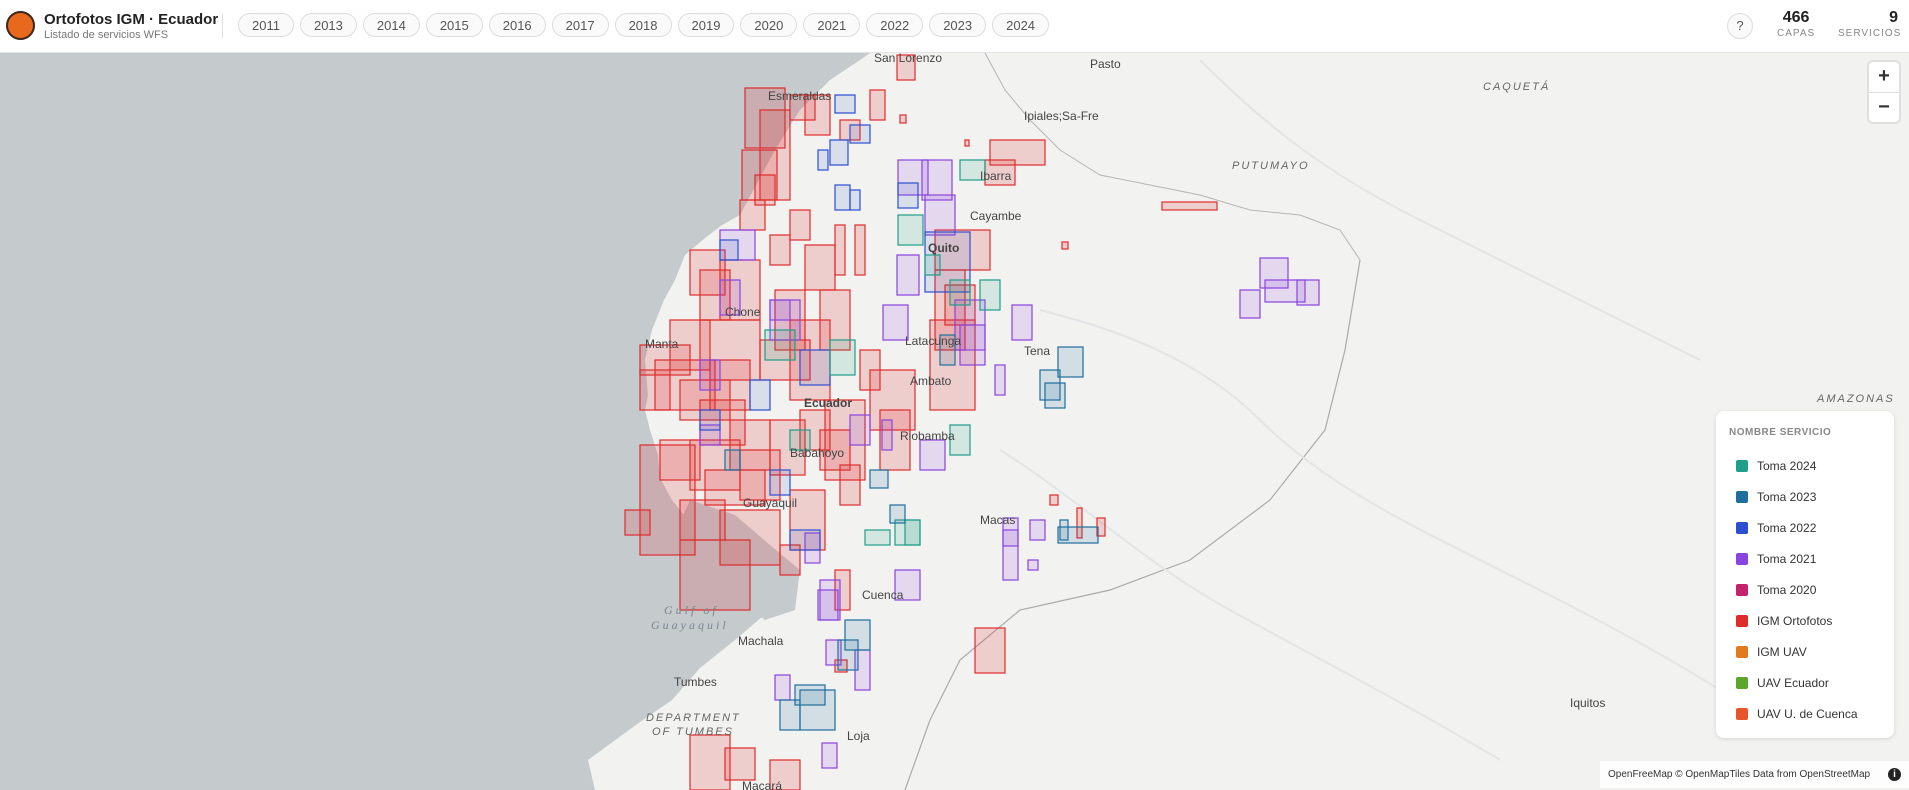  I want to click on year-pill-2018: 2018, so click(643, 25).